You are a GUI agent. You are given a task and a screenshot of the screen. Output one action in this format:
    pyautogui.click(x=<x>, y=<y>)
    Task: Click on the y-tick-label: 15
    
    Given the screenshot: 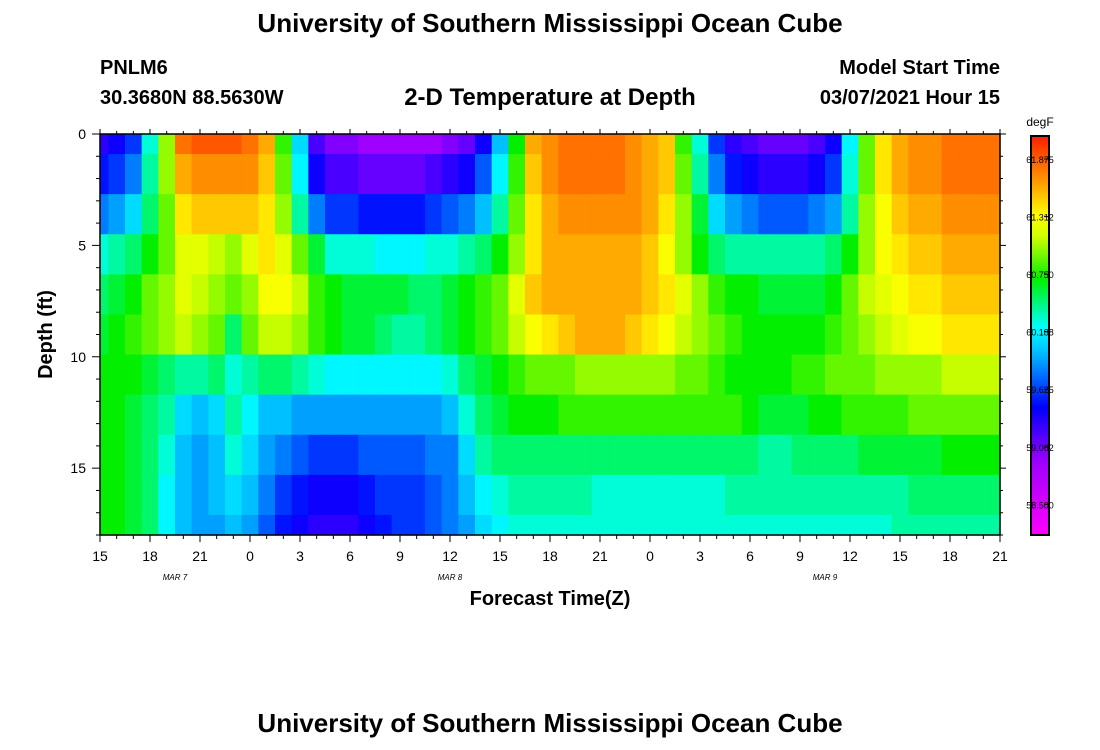 What is the action you would take?
    pyautogui.click(x=78, y=468)
    